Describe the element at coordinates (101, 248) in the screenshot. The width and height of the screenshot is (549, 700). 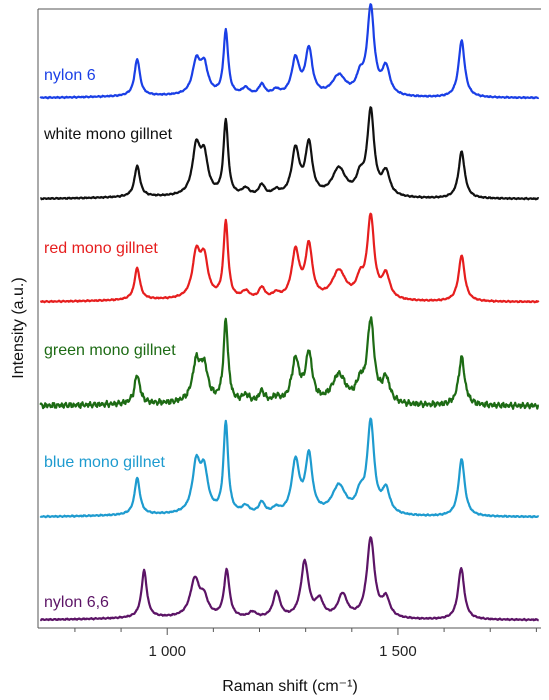
I see `series-label-2: red mono gillnet` at that location.